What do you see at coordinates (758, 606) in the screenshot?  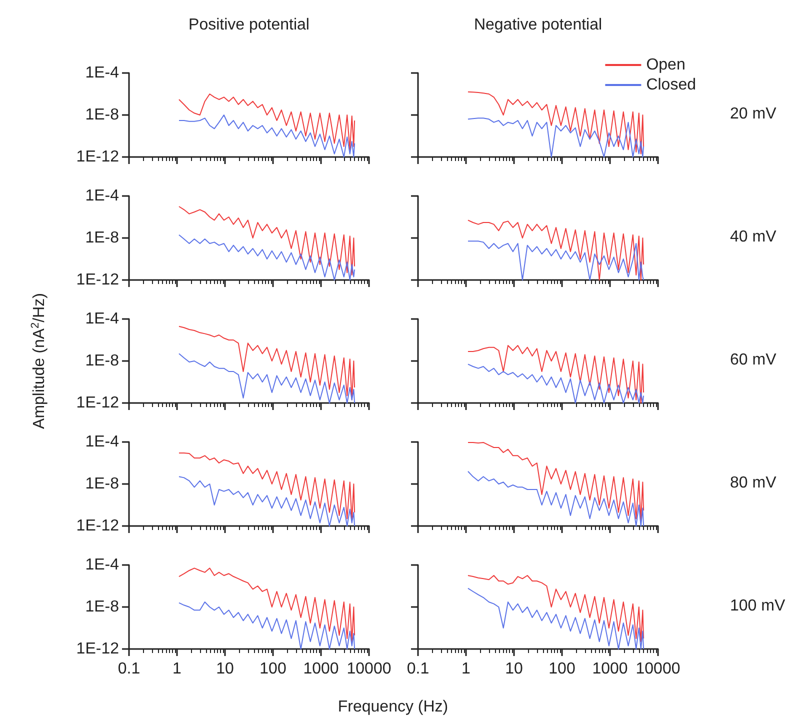 I see `text: 100 mV` at bounding box center [758, 606].